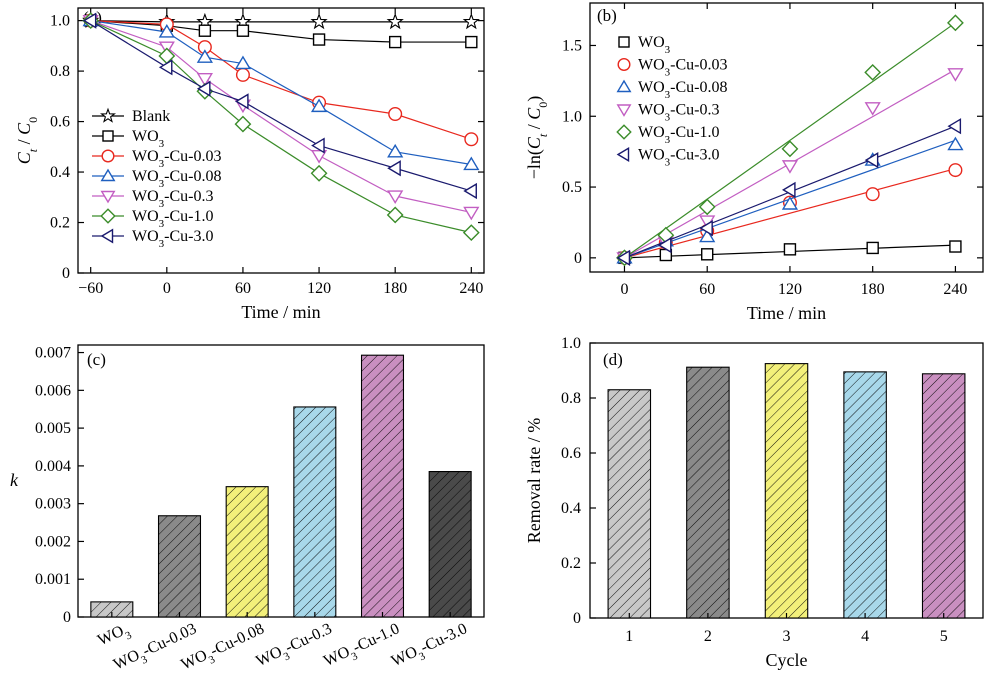  Describe the element at coordinates (444, 638) in the screenshot. I see `category-suffix: -Cu-3.0` at that location.